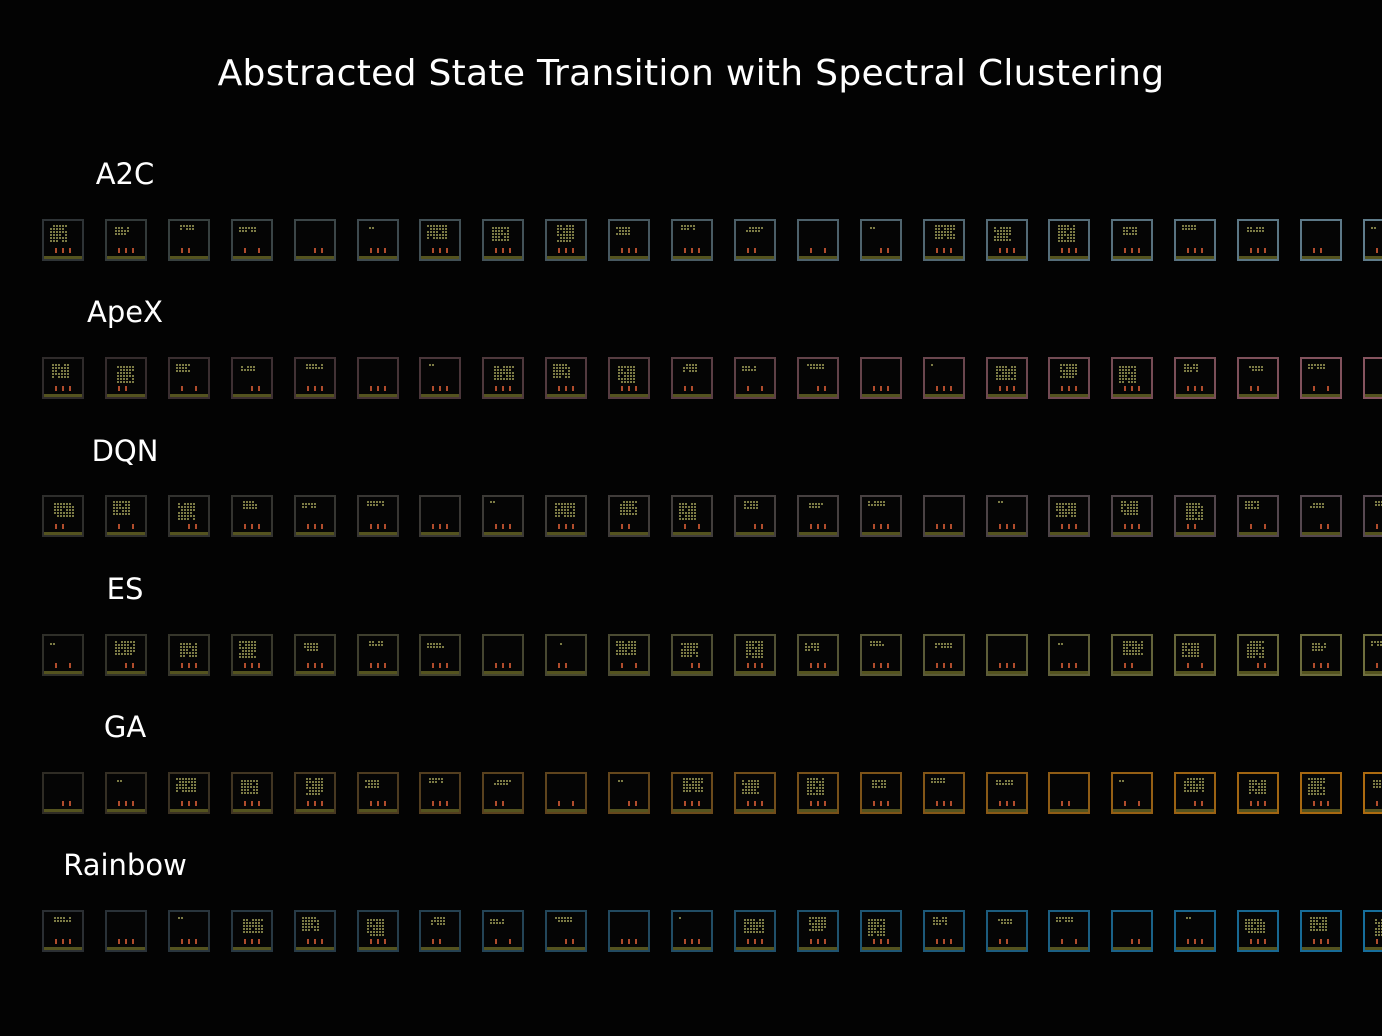 The width and height of the screenshot is (1382, 1036). I want to click on frame-strip-dqn, so click(691, 518).